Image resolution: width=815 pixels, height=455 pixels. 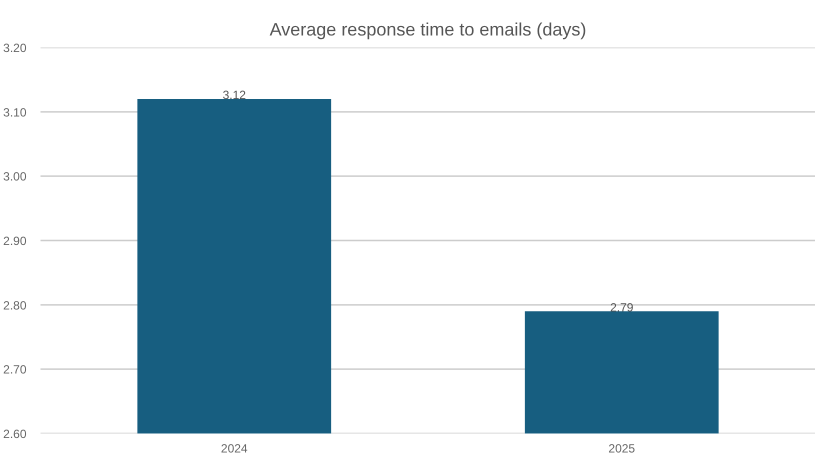 What do you see at coordinates (15, 241) in the screenshot?
I see `y-tick-label: 2.90` at bounding box center [15, 241].